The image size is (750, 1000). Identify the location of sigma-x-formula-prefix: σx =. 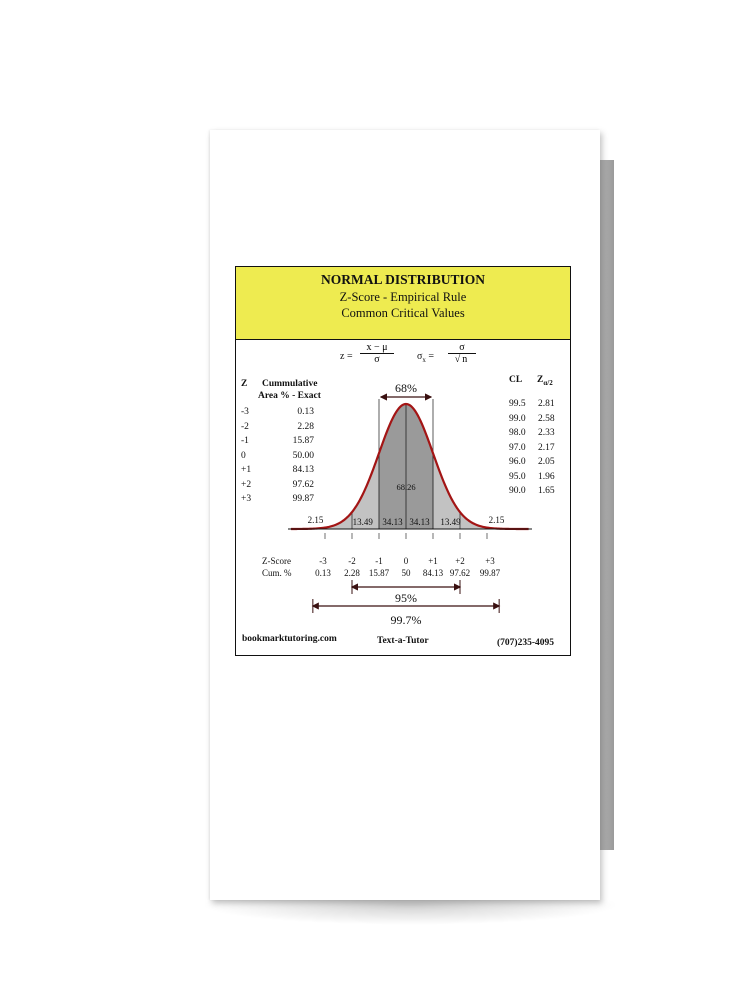
(425, 357).